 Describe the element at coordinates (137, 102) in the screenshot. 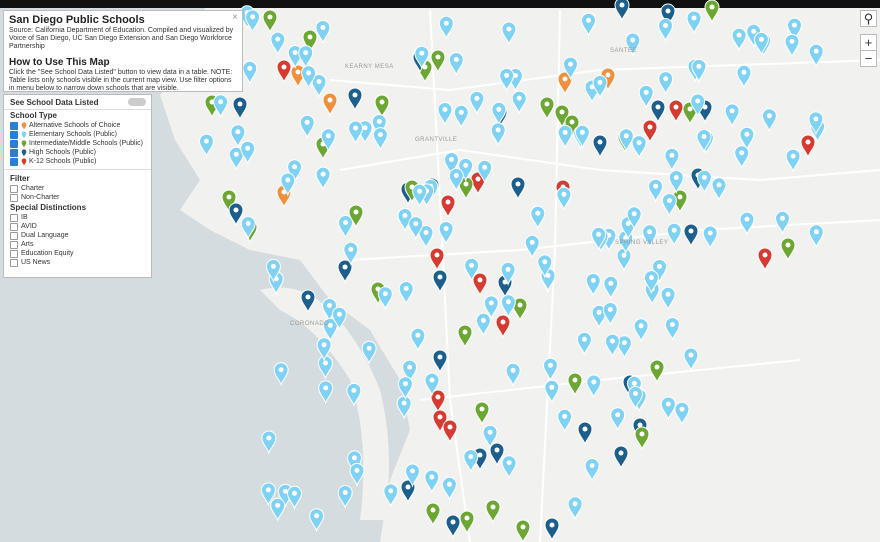

I see `toggle-switch` at that location.